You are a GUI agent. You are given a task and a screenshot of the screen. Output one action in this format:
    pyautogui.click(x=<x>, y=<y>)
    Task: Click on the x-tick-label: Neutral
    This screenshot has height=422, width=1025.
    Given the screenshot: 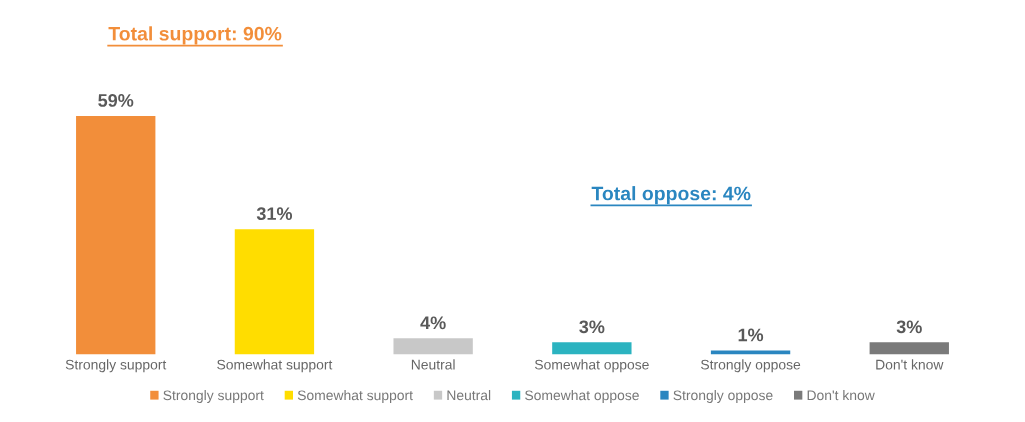 What is the action you would take?
    pyautogui.click(x=433, y=364)
    